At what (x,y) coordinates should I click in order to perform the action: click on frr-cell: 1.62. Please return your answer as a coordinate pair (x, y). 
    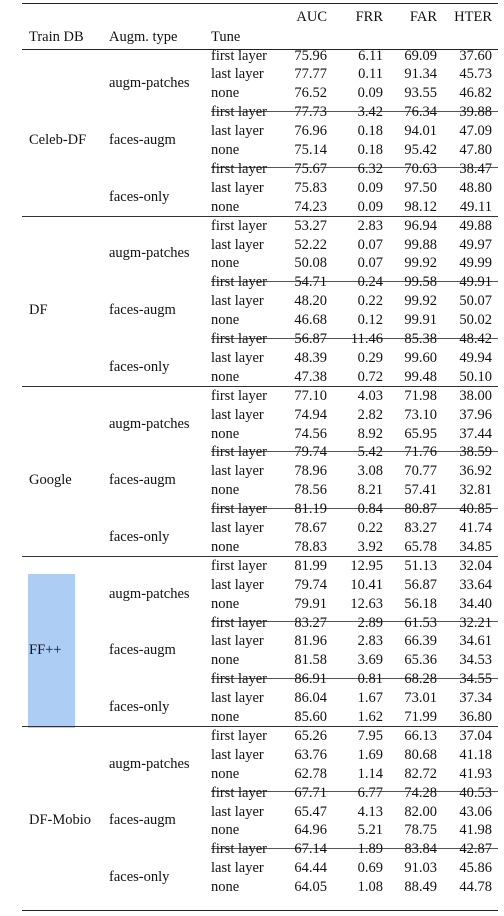
    Looking at the image, I should click on (370, 717).